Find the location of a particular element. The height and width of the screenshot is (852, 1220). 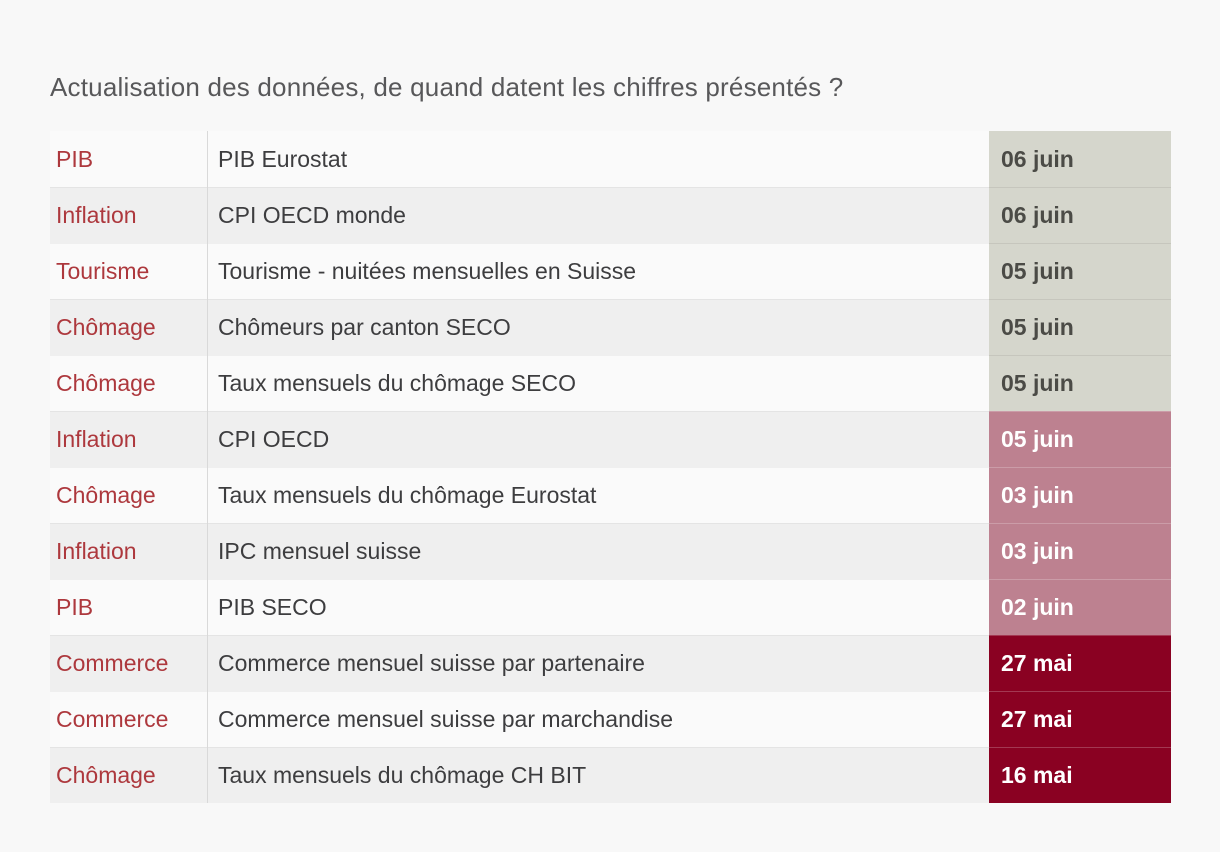

description-cell: PIB SECO is located at coordinates (598, 607).